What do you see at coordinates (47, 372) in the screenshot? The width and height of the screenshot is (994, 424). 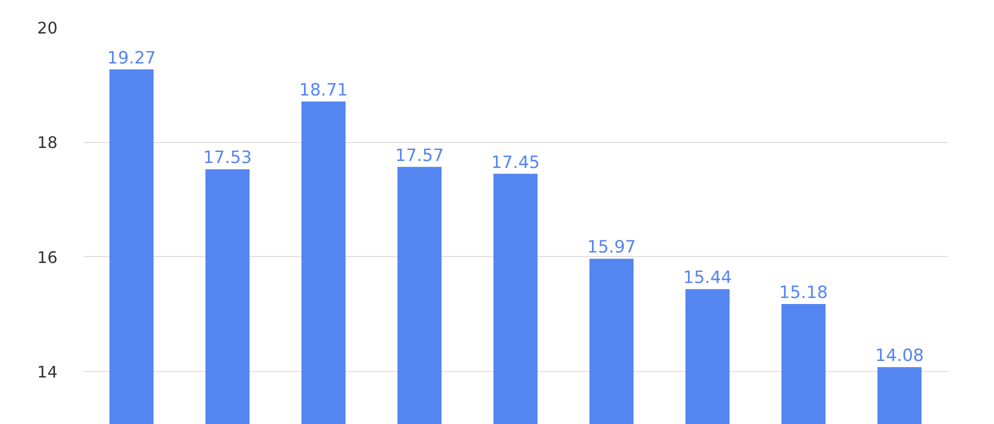 I see `y-tick-label: 14` at bounding box center [47, 372].